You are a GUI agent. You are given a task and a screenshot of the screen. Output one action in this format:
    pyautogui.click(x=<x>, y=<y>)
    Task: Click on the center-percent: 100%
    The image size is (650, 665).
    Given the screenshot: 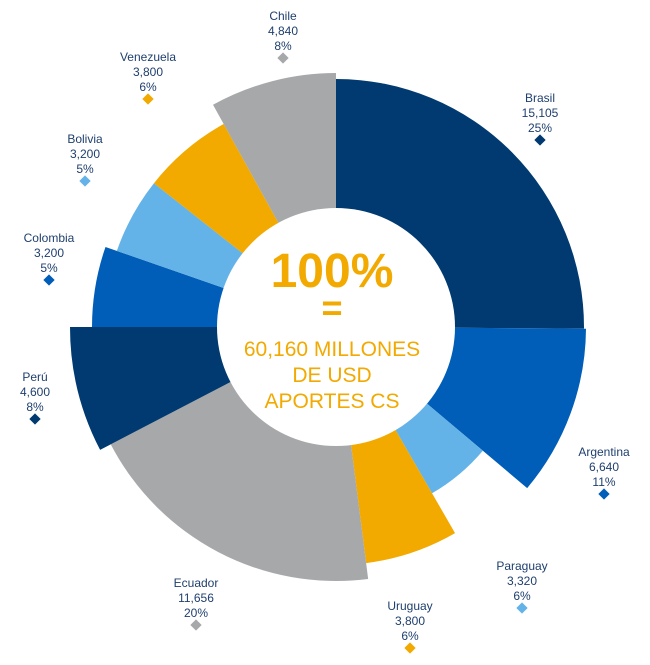 What is the action you would take?
    pyautogui.click(x=332, y=271)
    